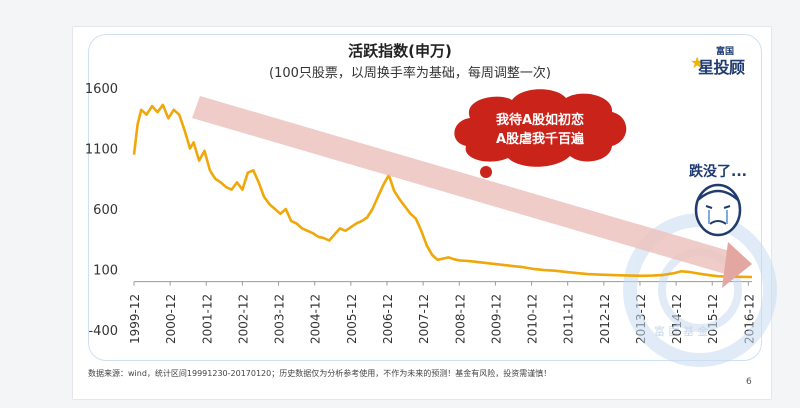  What do you see at coordinates (207, 319) in the screenshot?
I see `x-tick-label: 2001-12` at bounding box center [207, 319].